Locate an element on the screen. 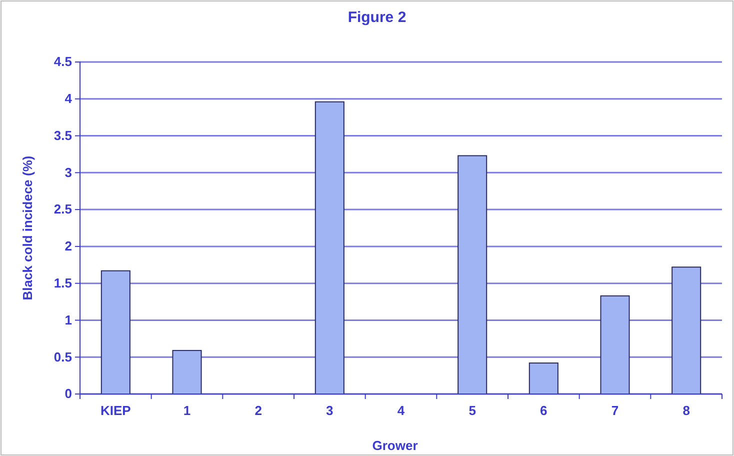  x-tick-label: 3 is located at coordinates (330, 410).